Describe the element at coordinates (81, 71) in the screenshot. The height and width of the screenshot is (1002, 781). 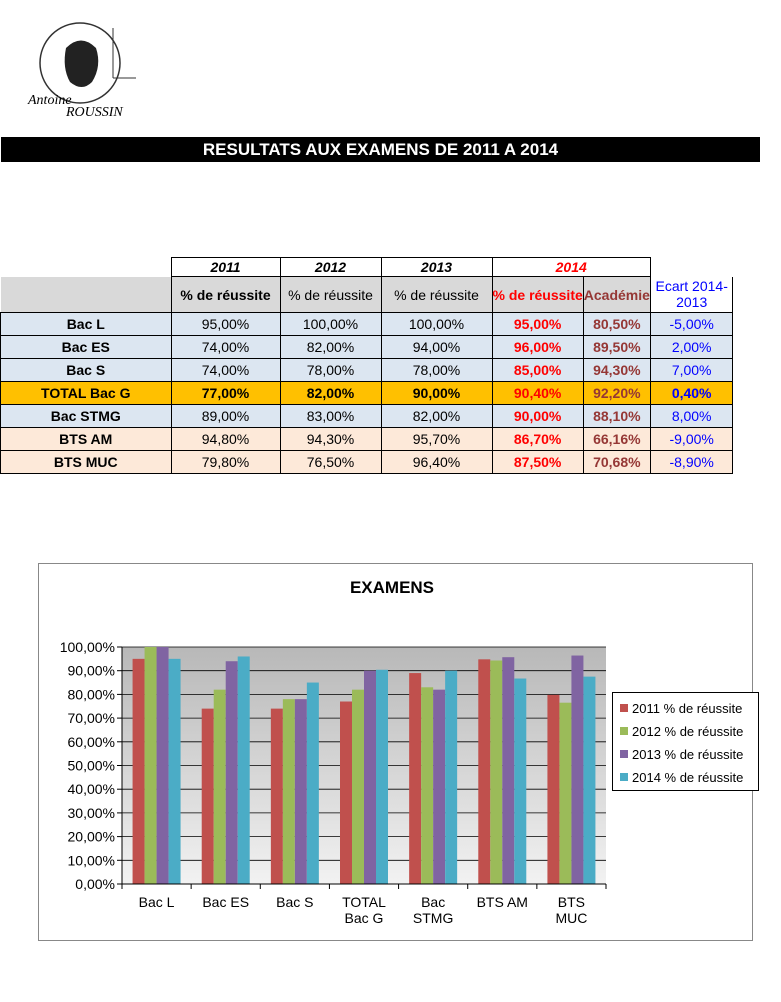
I see `logo: Antoine ROUSSIN` at that location.